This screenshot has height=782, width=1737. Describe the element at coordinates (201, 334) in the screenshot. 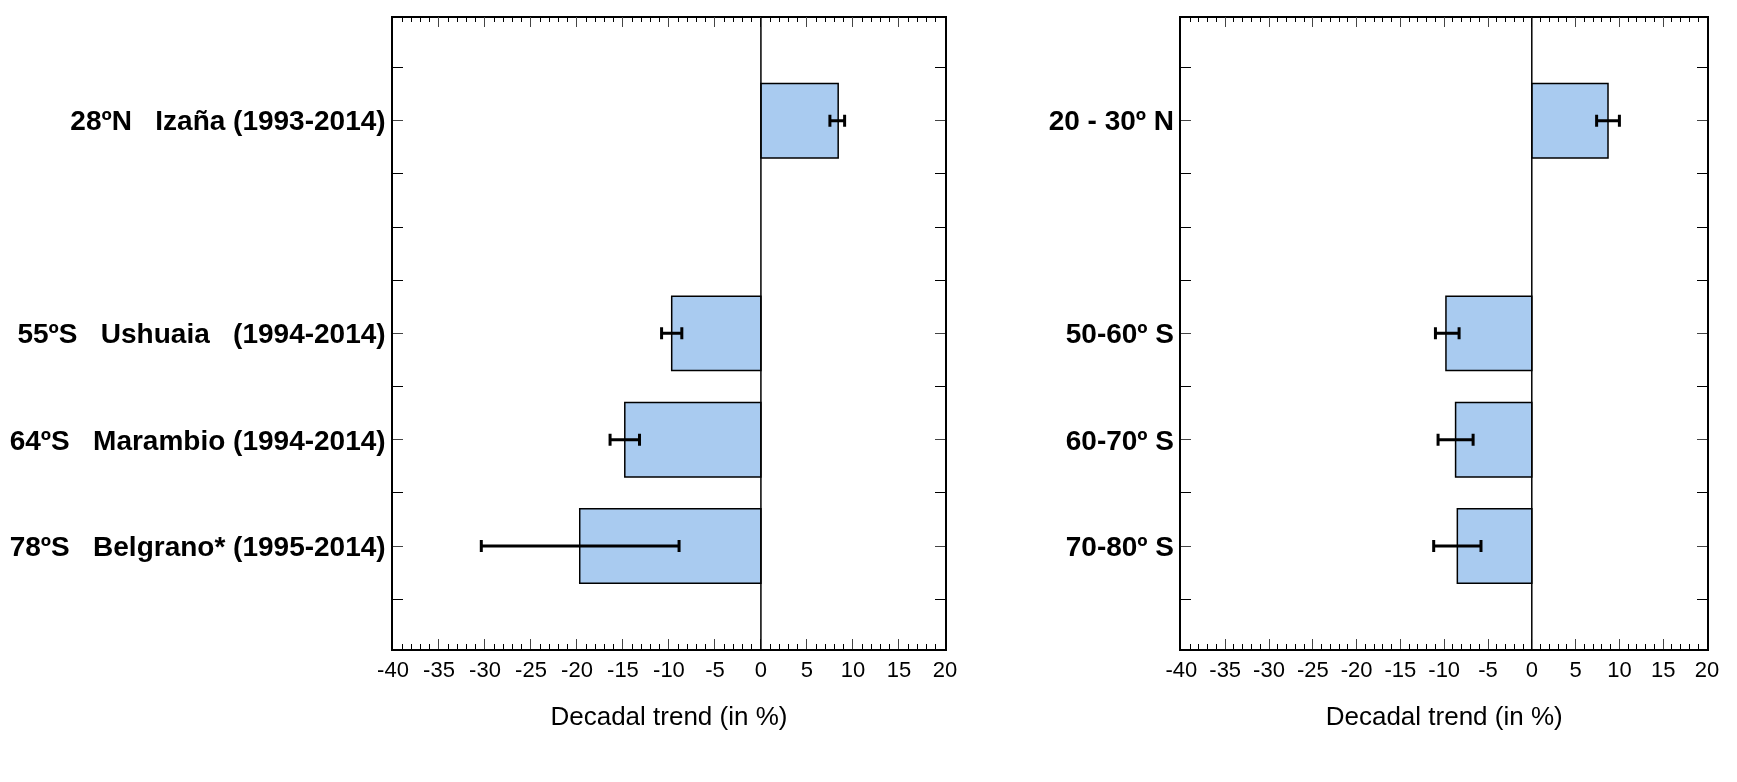

I see `y-tick-label: 55ºS Ushuaia (1994-2014)` at that location.